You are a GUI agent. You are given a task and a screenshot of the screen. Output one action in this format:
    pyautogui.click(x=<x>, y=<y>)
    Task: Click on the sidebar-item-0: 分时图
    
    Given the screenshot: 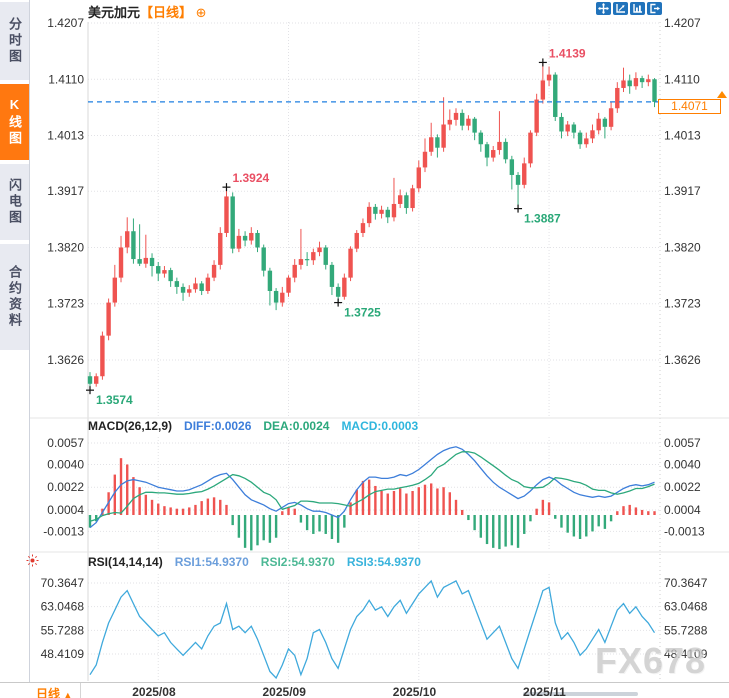 What is the action you would take?
    pyautogui.click(x=14, y=41)
    